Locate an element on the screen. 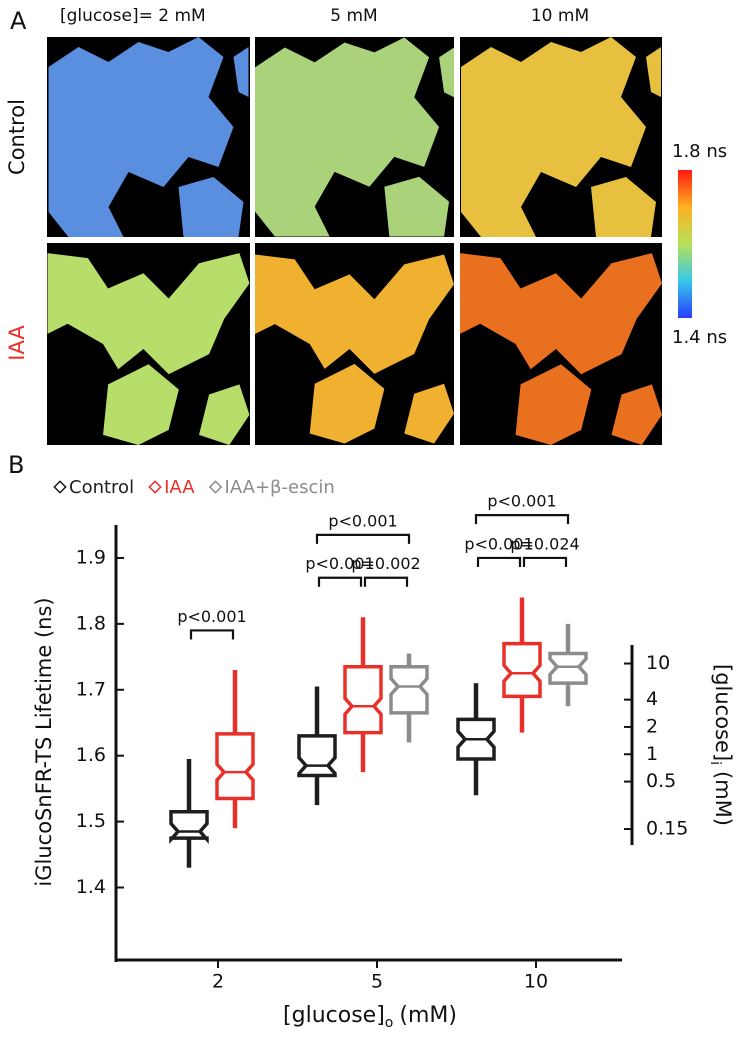 Image resolution: width=750 pixels, height=1041 pixels. y2-axis-label: [glucose]i(mM) is located at coordinates (721, 745).